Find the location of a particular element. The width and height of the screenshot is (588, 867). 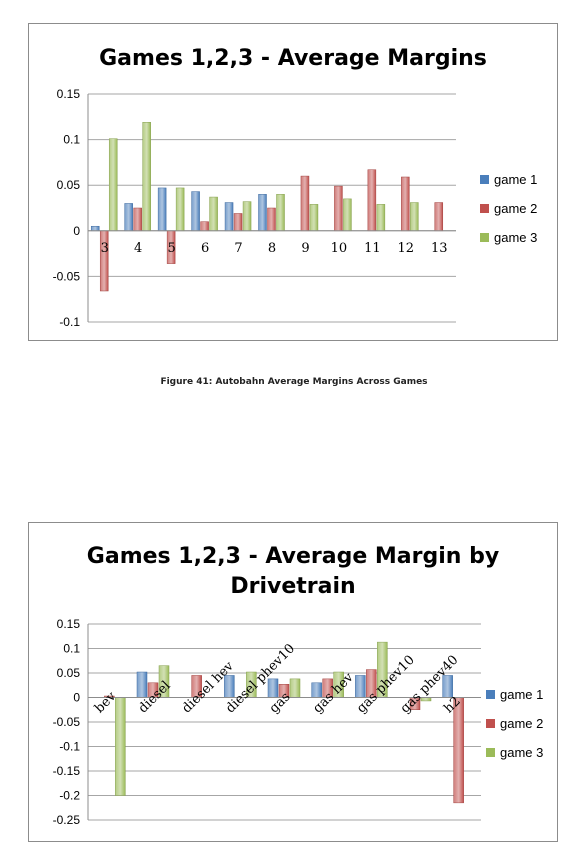

x-category-label: 12 is located at coordinates (406, 248).